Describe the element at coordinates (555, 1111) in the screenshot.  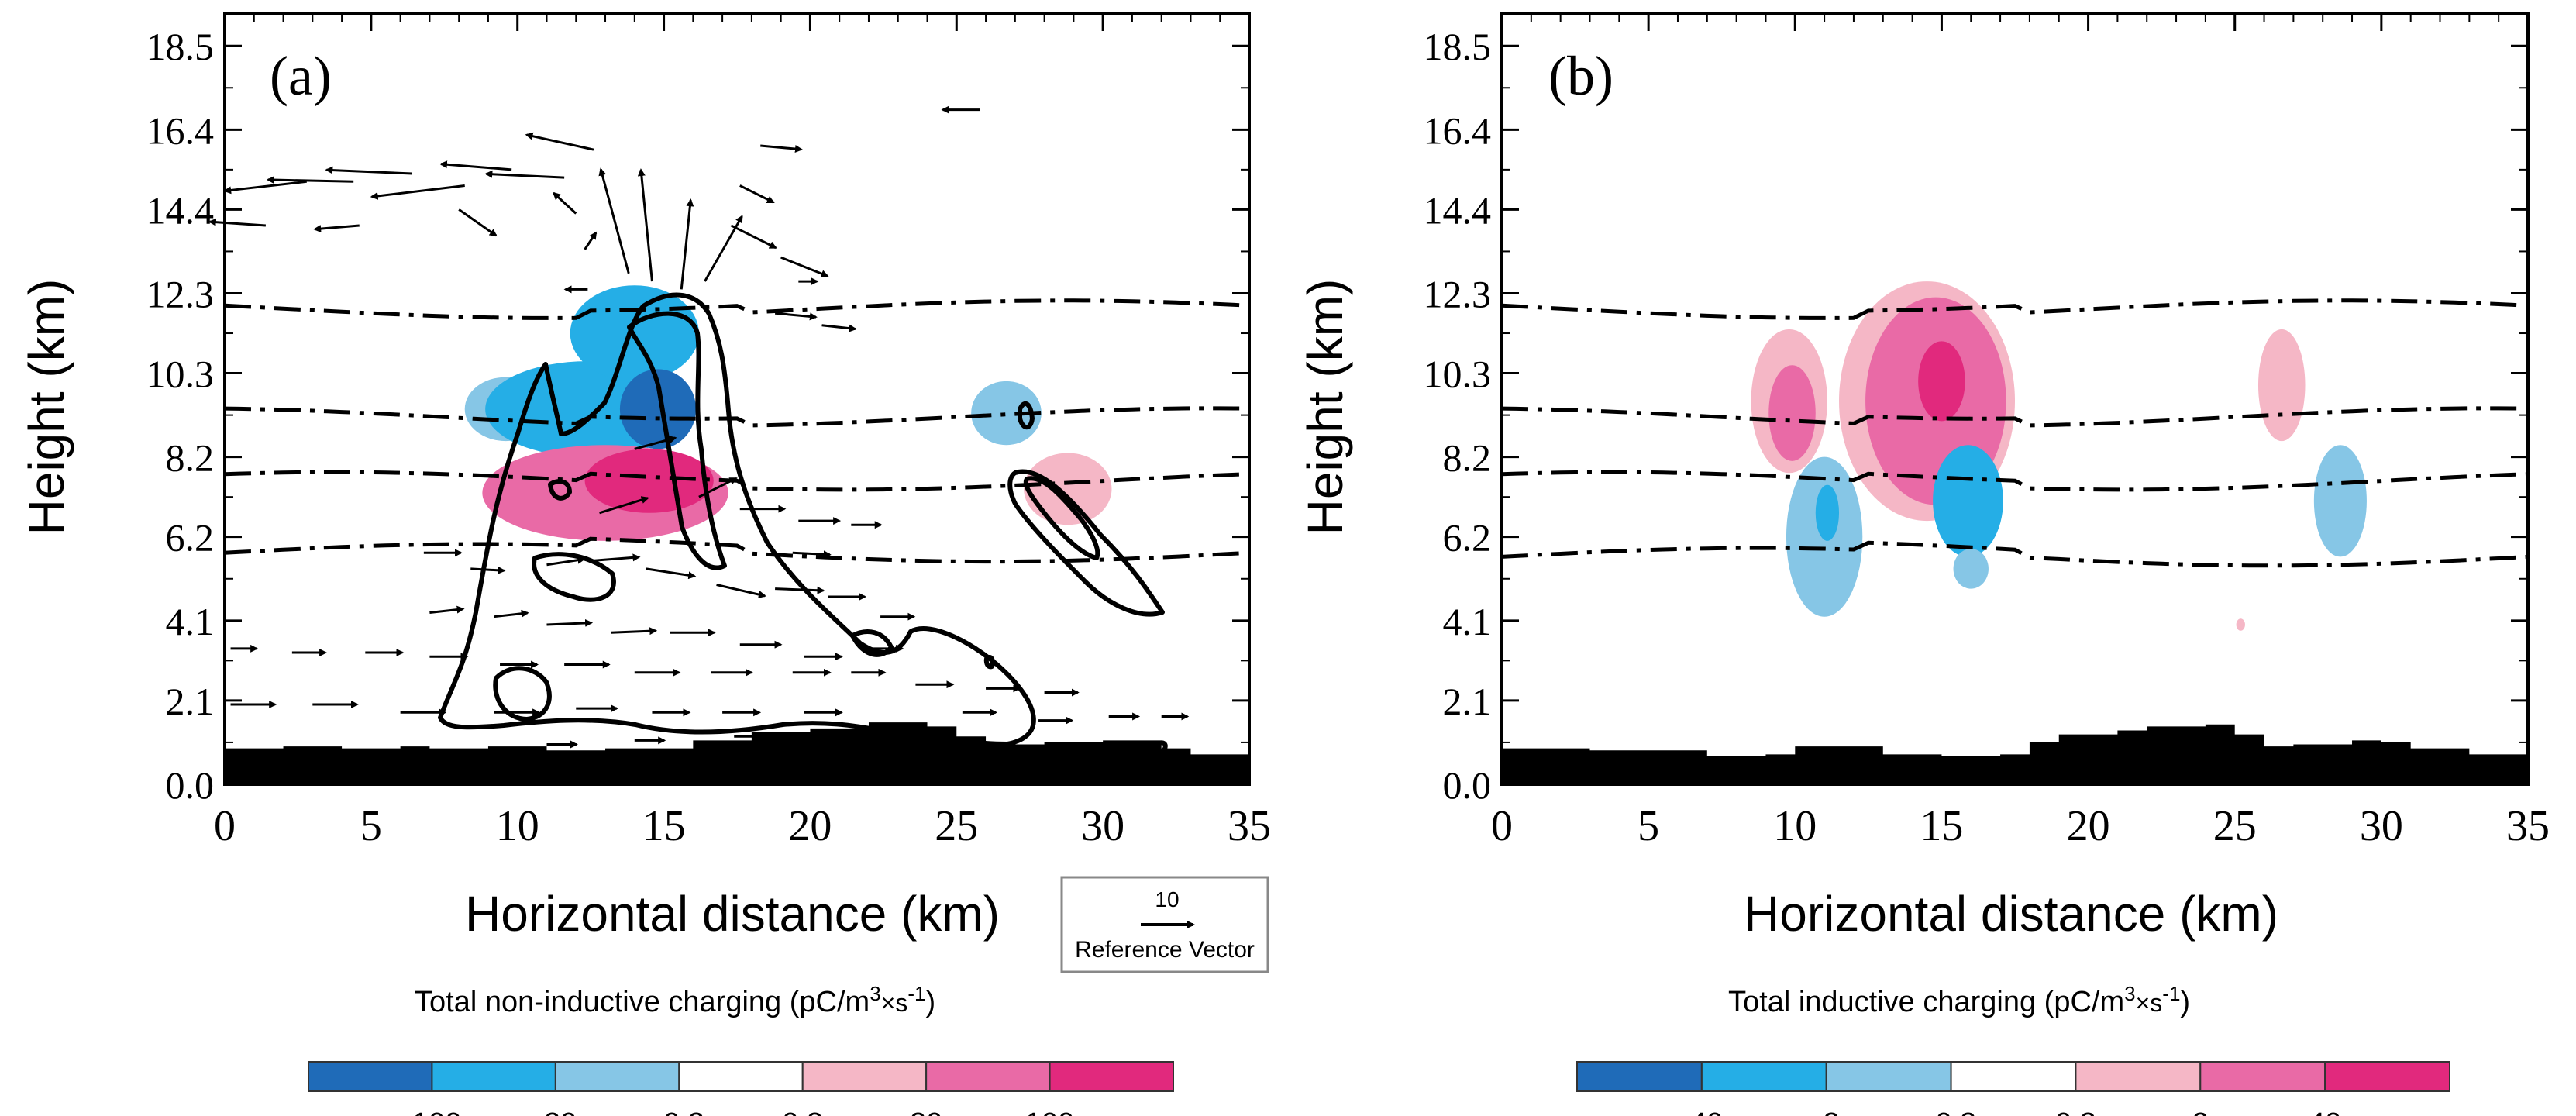
I see `colorbar-label: -20` at that location.